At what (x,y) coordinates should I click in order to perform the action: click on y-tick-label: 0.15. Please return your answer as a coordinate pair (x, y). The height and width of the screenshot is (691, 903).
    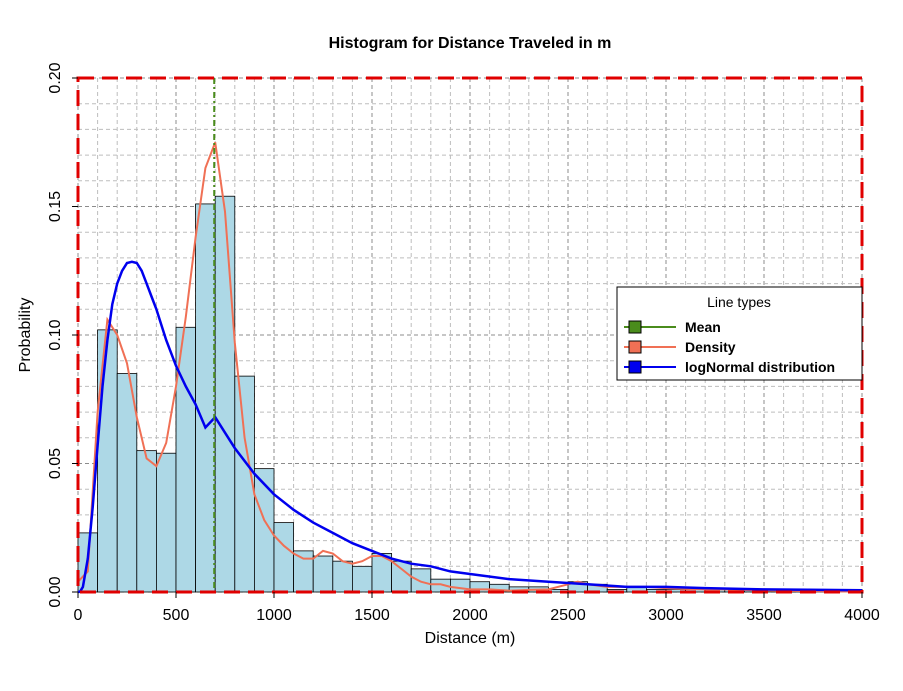
    Looking at the image, I should click on (55, 206).